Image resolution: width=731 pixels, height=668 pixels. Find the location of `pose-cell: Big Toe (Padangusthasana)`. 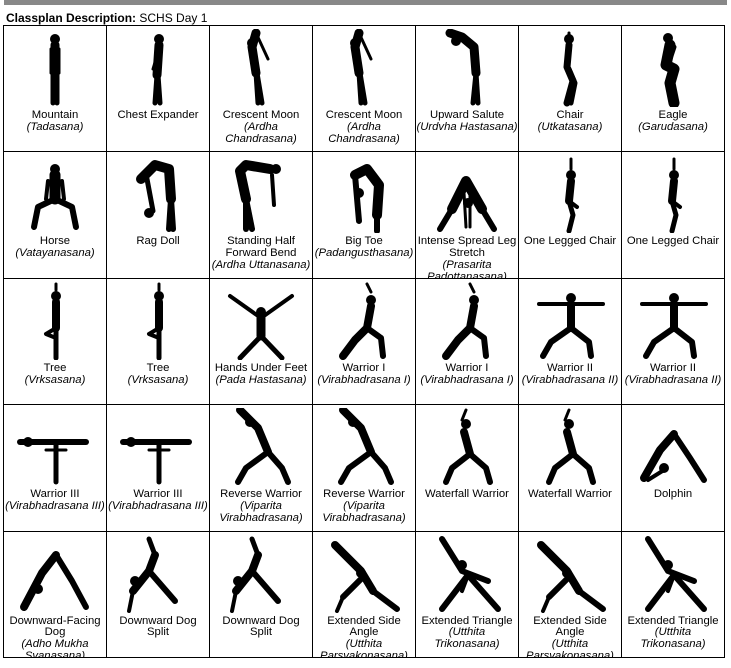

pose-cell: Big Toe (Padangusthasana) is located at coordinates (364, 215).